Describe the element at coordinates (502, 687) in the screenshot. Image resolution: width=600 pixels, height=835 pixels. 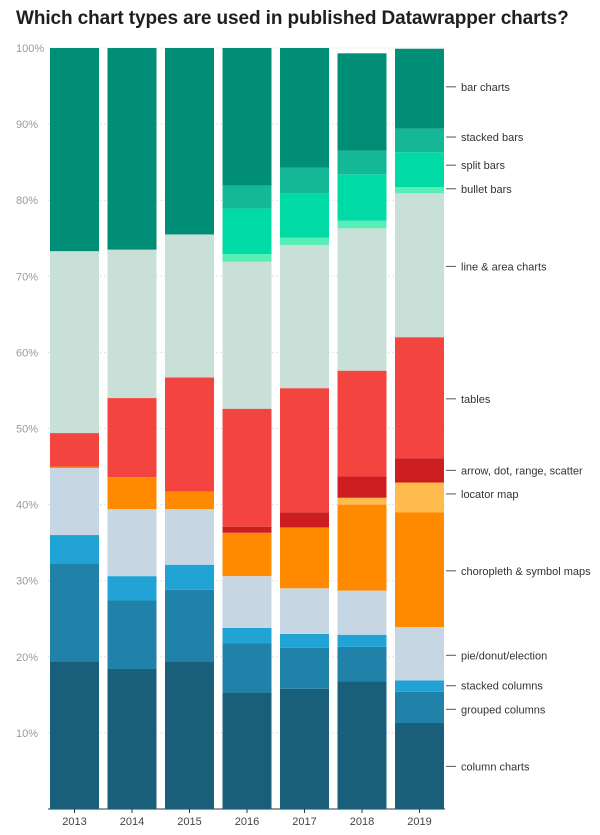
I see `series-label: stacked columns` at that location.